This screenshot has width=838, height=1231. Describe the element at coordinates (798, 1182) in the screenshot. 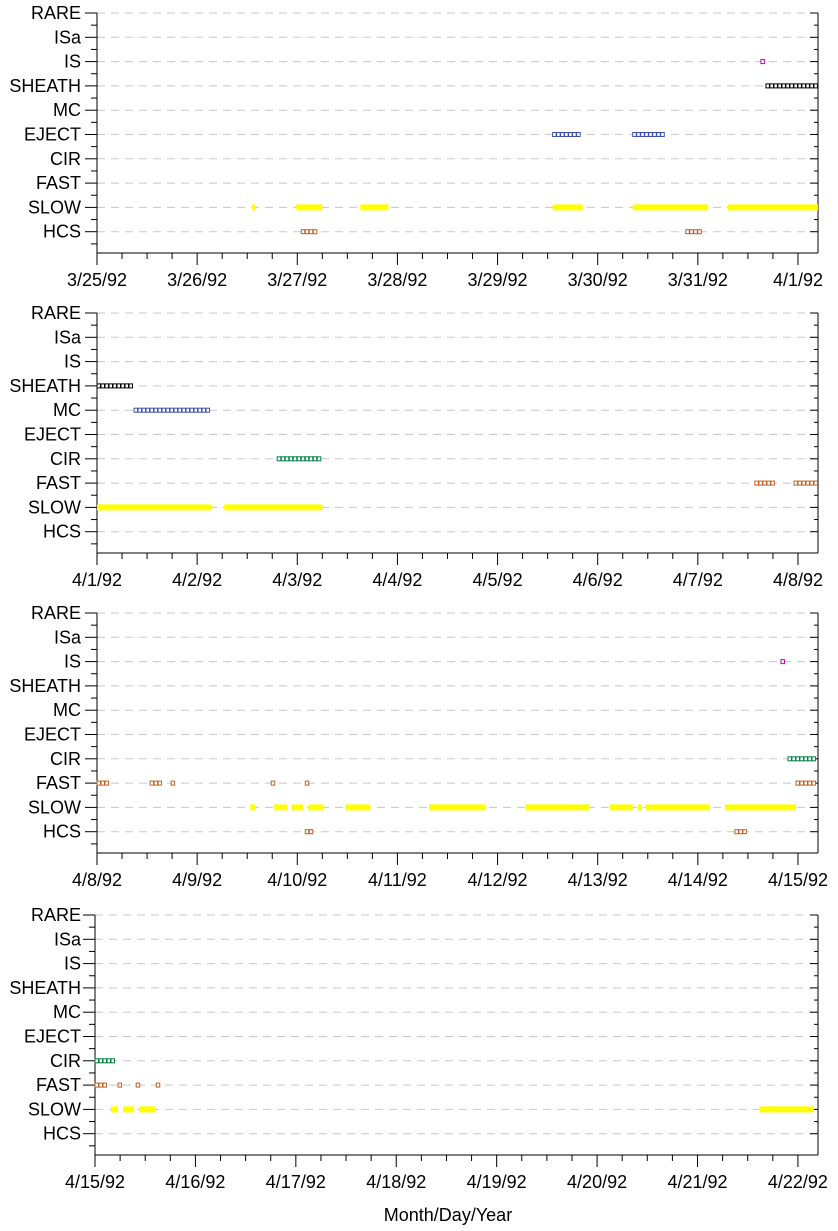

I see `x-tick-label: 4/22/92` at that location.